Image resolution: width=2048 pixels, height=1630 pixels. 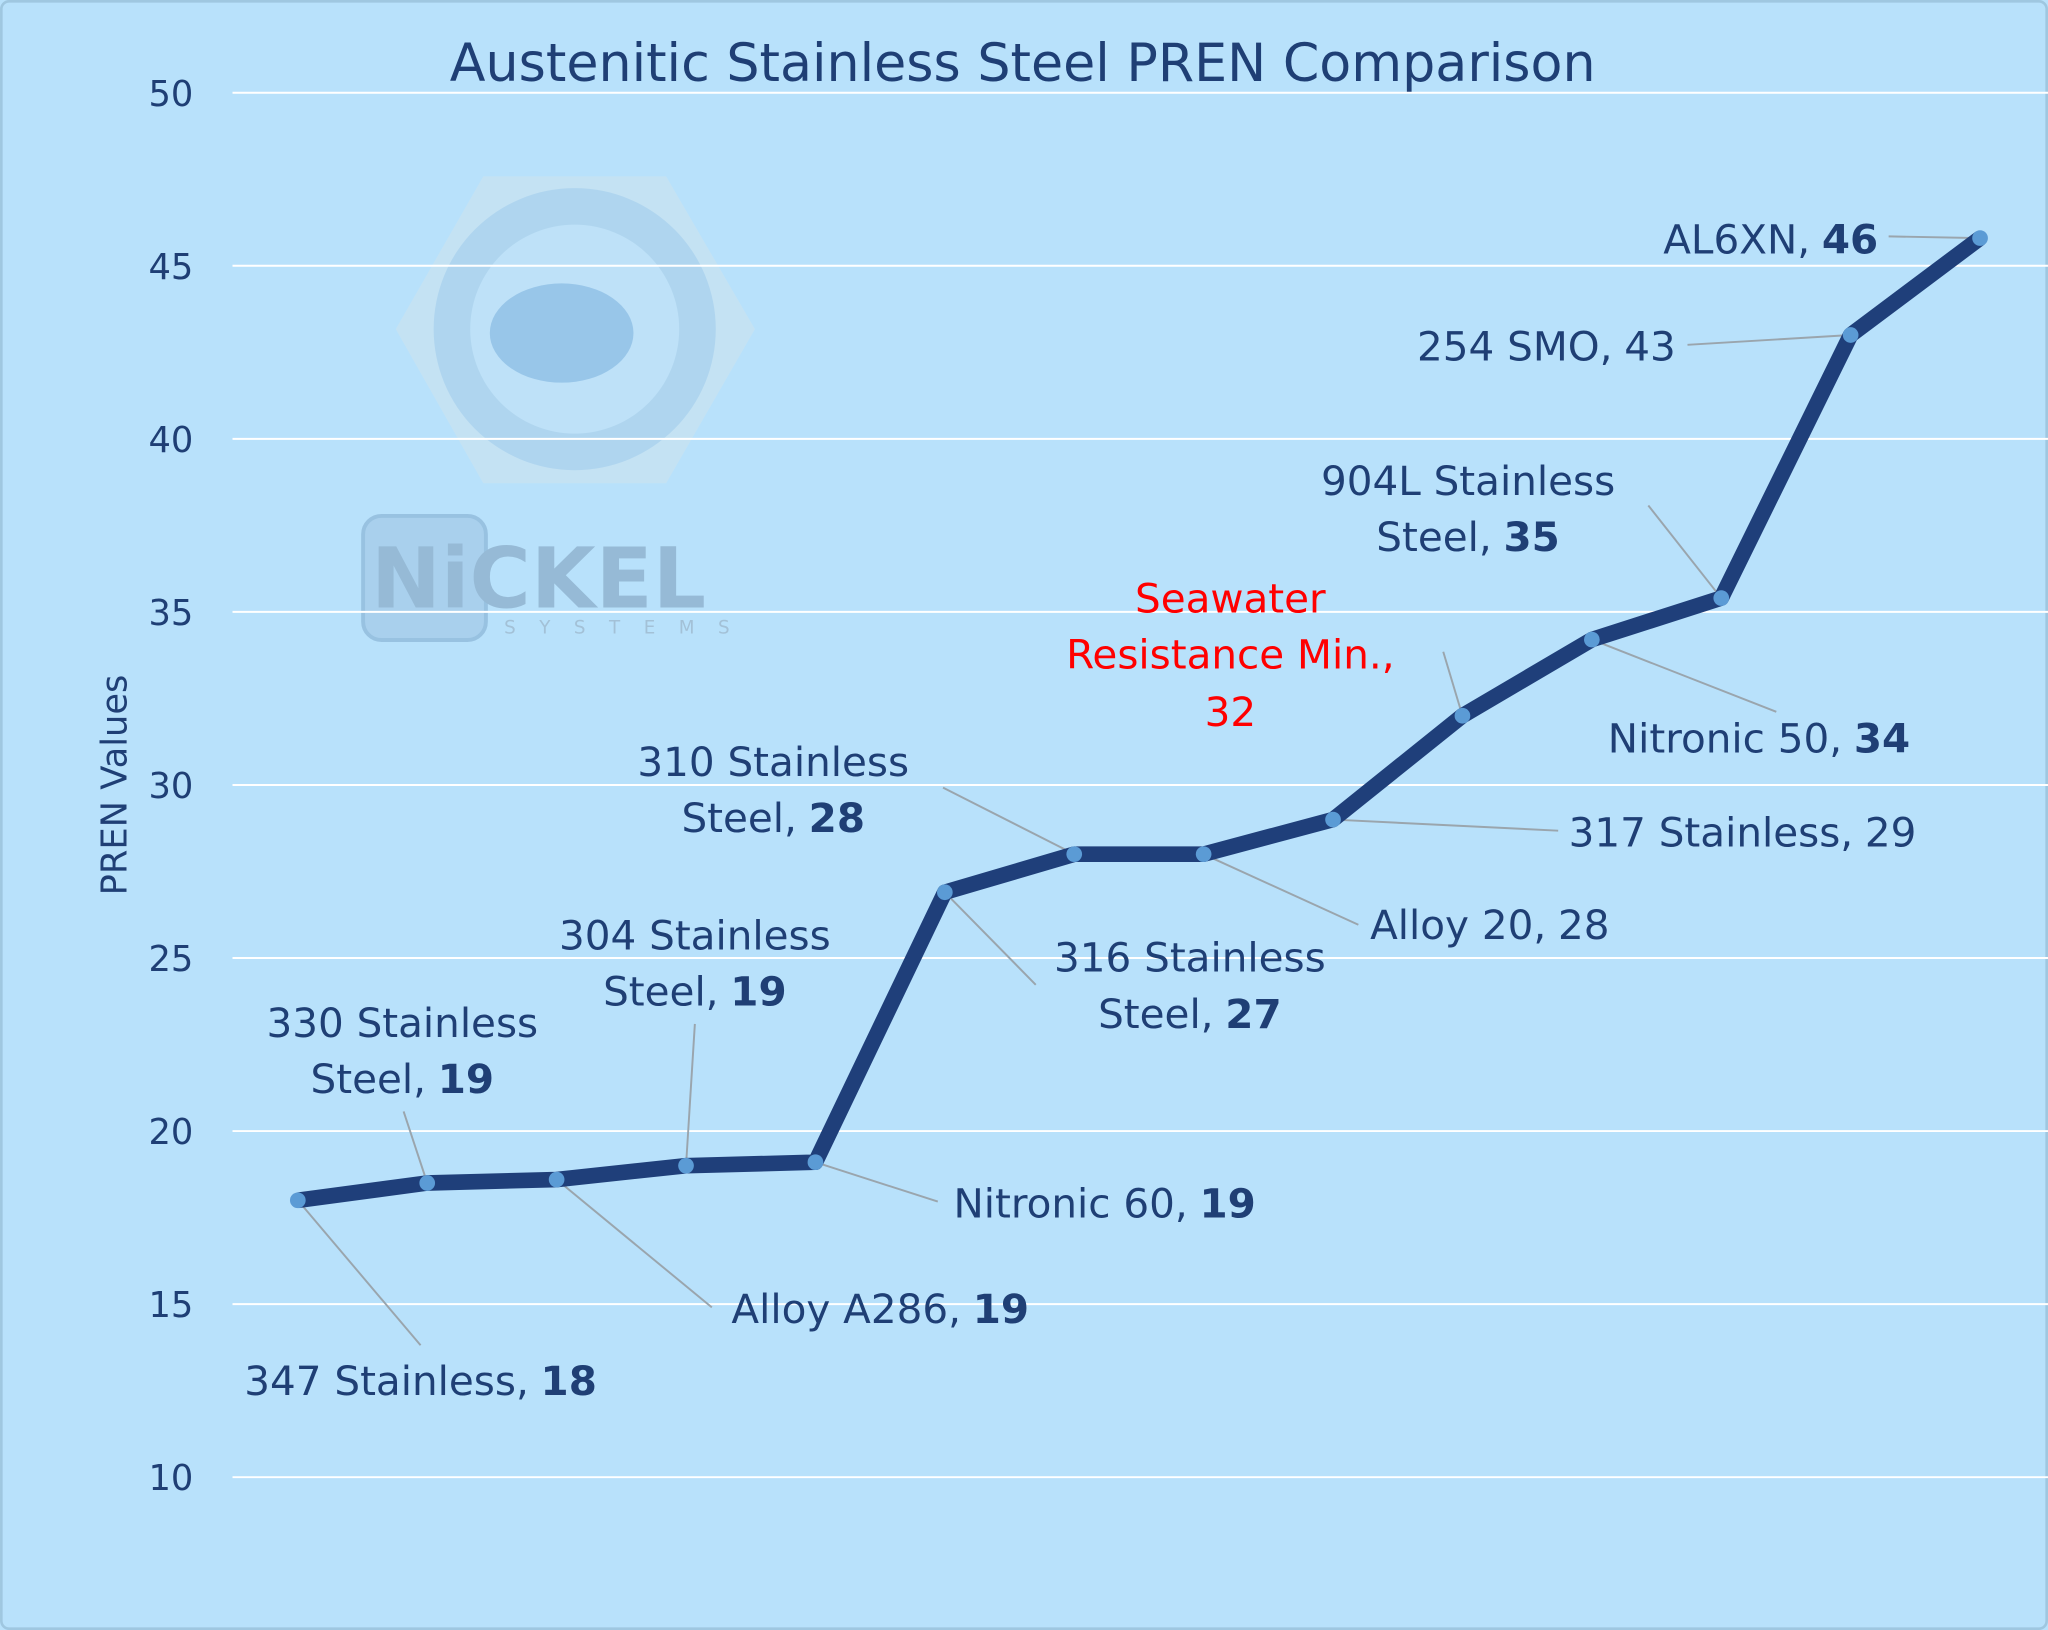 What do you see at coordinates (1230, 599) in the screenshot?
I see `data-label-name: Seawater` at bounding box center [1230, 599].